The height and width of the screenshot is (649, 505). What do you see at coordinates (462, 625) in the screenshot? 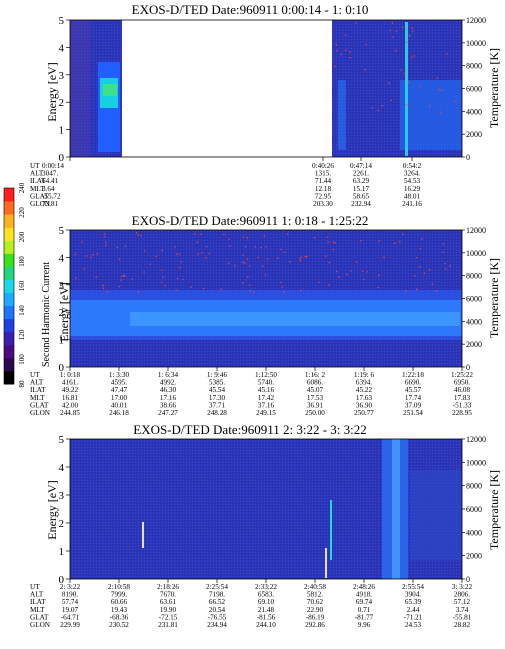
I see `orbit-cell: 28.82` at bounding box center [462, 625].